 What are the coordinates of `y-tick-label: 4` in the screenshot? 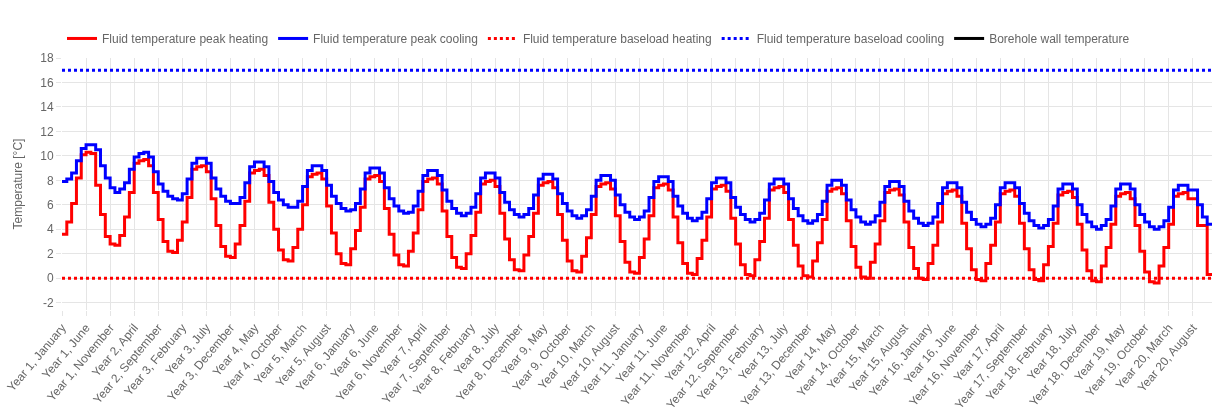 It's located at (50, 229).